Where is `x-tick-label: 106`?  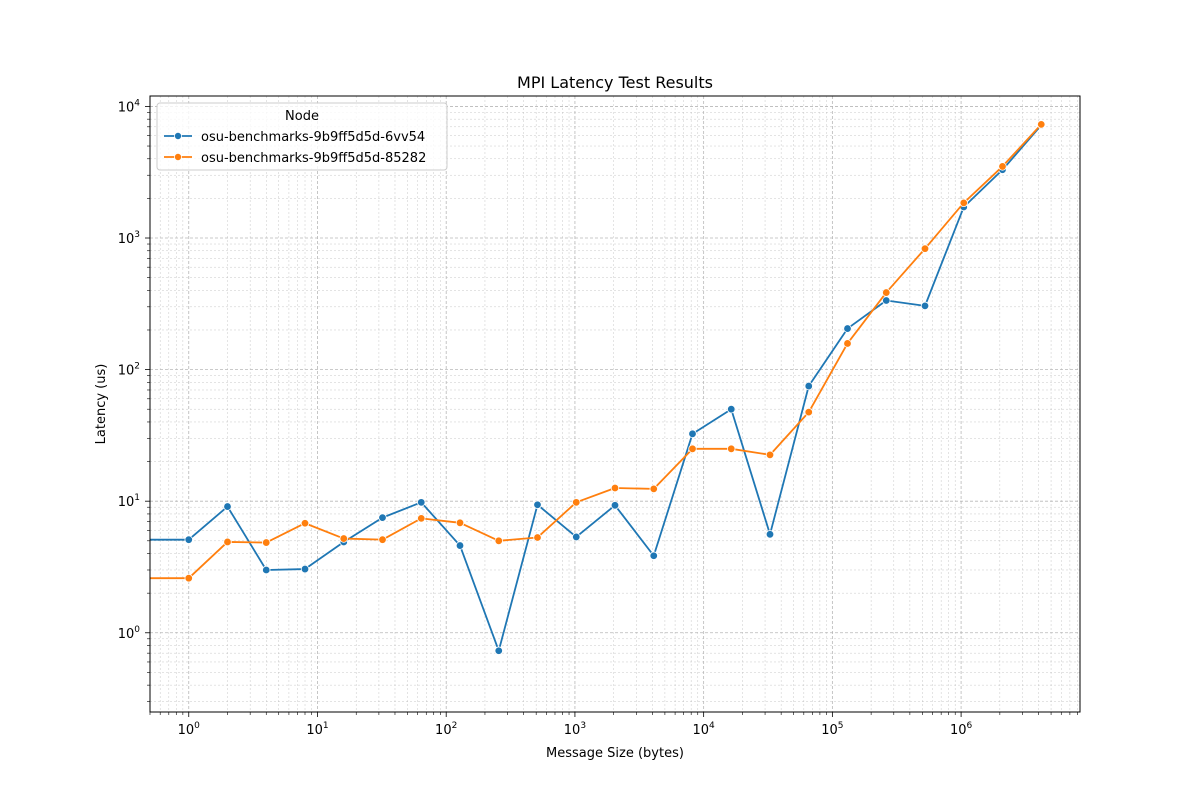 x-tick-label: 106 is located at coordinates (961, 729).